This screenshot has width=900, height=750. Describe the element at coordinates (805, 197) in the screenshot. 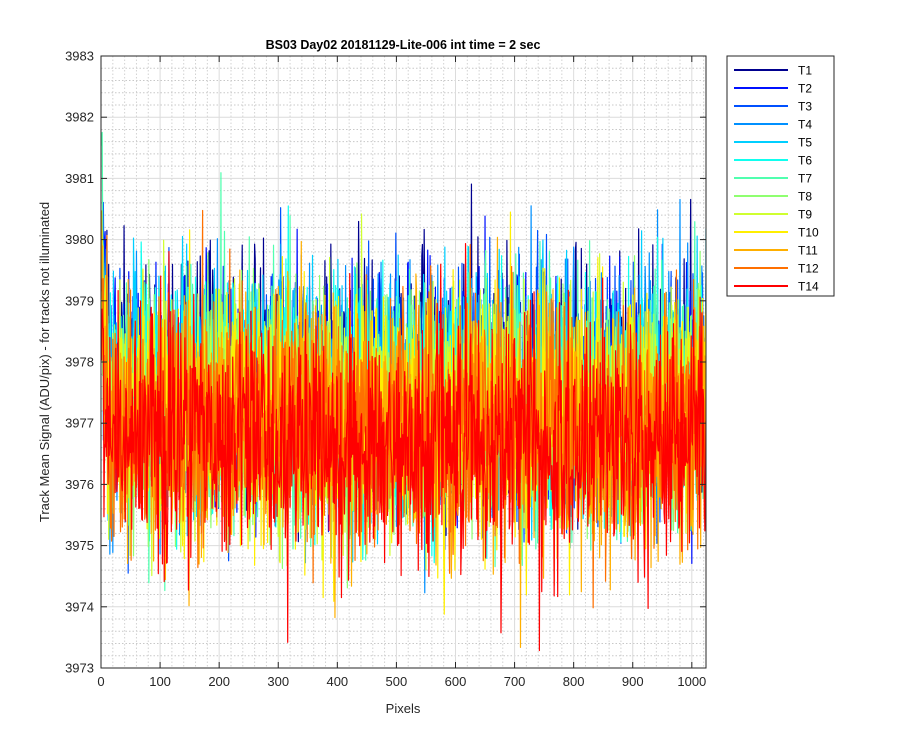

I see `legend-label-t8: T8` at that location.